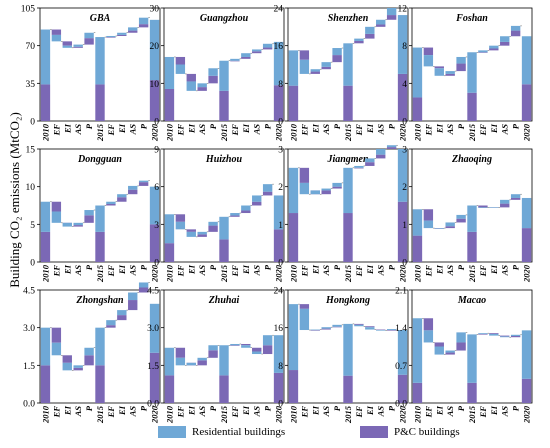 Image resolution: width=550 pixels, height=448 pixels. I want to click on y-tick-label: 10, so click(155, 85).